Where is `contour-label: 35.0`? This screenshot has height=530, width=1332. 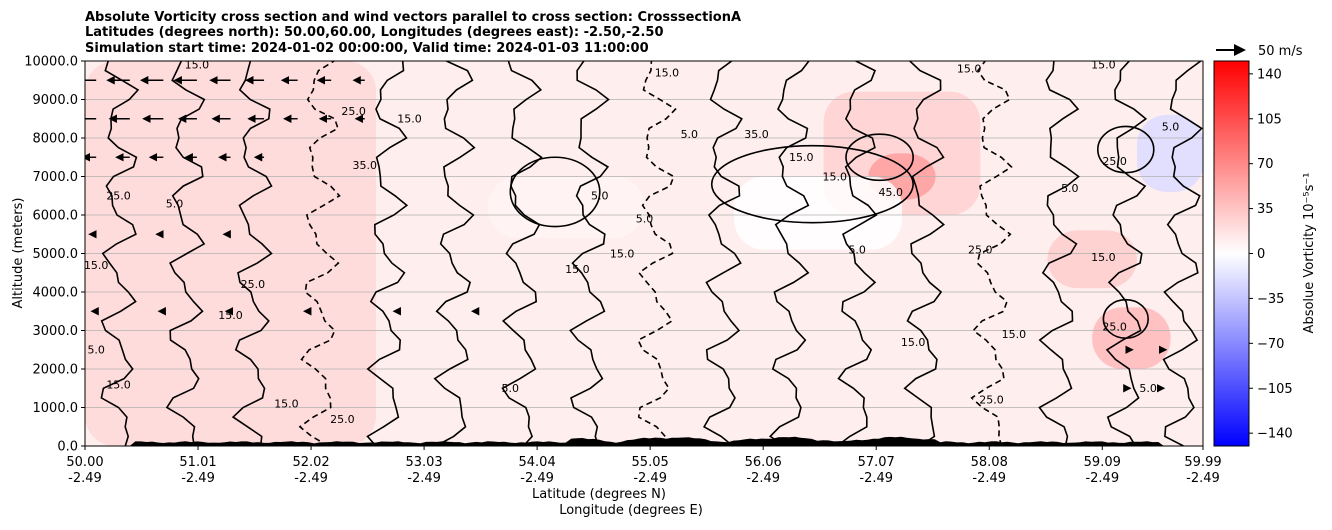 contour-label: 35.0 is located at coordinates (756, 134).